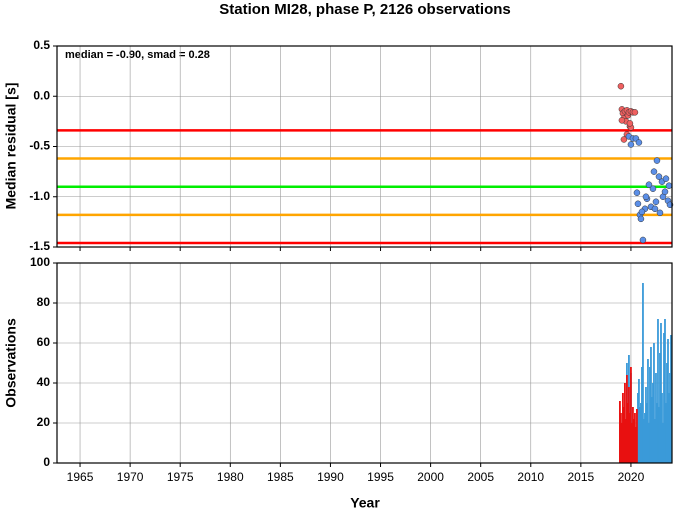 The image size is (678, 511). Describe the element at coordinates (41, 95) in the screenshot. I see `y-tick-label: 0.0` at that location.